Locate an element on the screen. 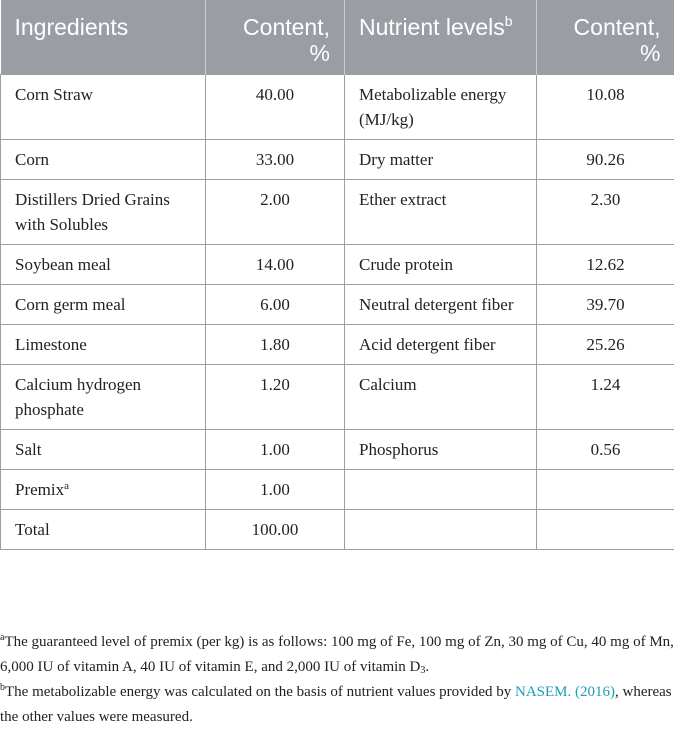 This screenshot has width=674, height=734. nutrient-content: 39.70 is located at coordinates (605, 304).